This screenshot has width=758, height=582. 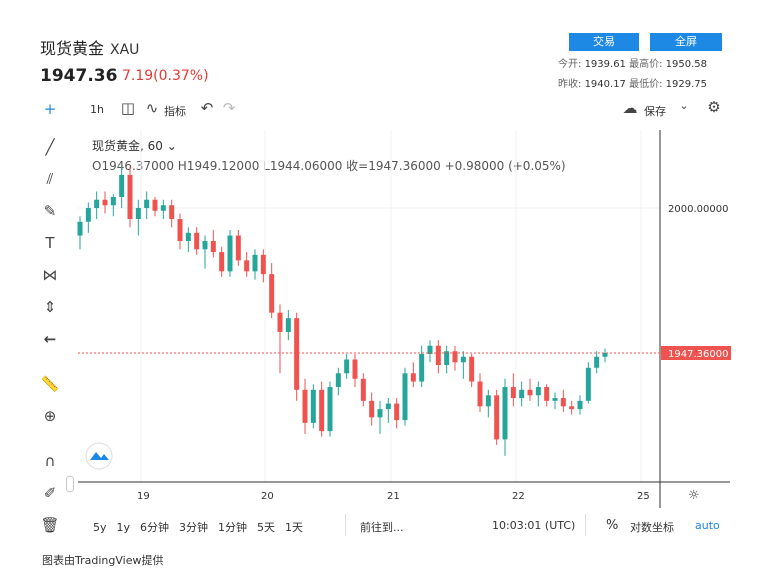 What do you see at coordinates (393, 496) in the screenshot?
I see `x-tick-21: 21` at bounding box center [393, 496].